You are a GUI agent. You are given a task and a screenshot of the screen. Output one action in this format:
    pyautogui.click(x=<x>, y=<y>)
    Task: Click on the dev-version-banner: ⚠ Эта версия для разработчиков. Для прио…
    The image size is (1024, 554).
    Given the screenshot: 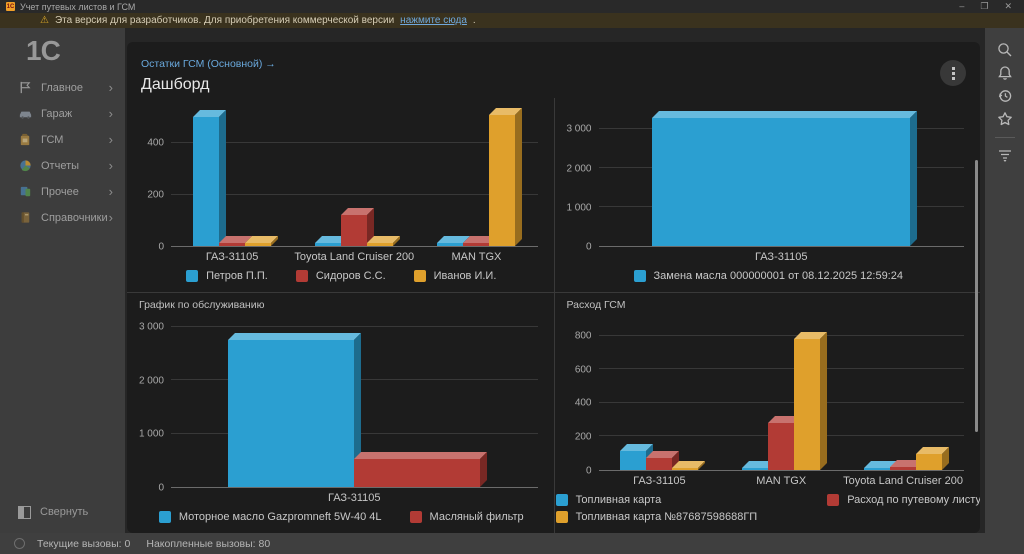 What is the action you would take?
    pyautogui.click(x=512, y=20)
    